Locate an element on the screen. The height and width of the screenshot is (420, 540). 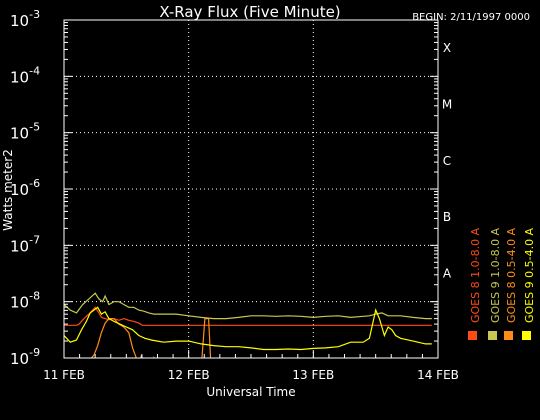
x-tick-label: 12 FEB is located at coordinates (189, 375).